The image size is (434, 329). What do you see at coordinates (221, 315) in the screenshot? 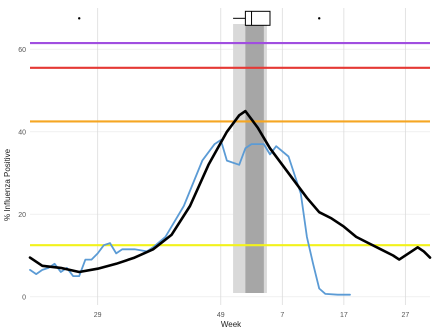
I see `x-tick-label: 49` at bounding box center [221, 315].